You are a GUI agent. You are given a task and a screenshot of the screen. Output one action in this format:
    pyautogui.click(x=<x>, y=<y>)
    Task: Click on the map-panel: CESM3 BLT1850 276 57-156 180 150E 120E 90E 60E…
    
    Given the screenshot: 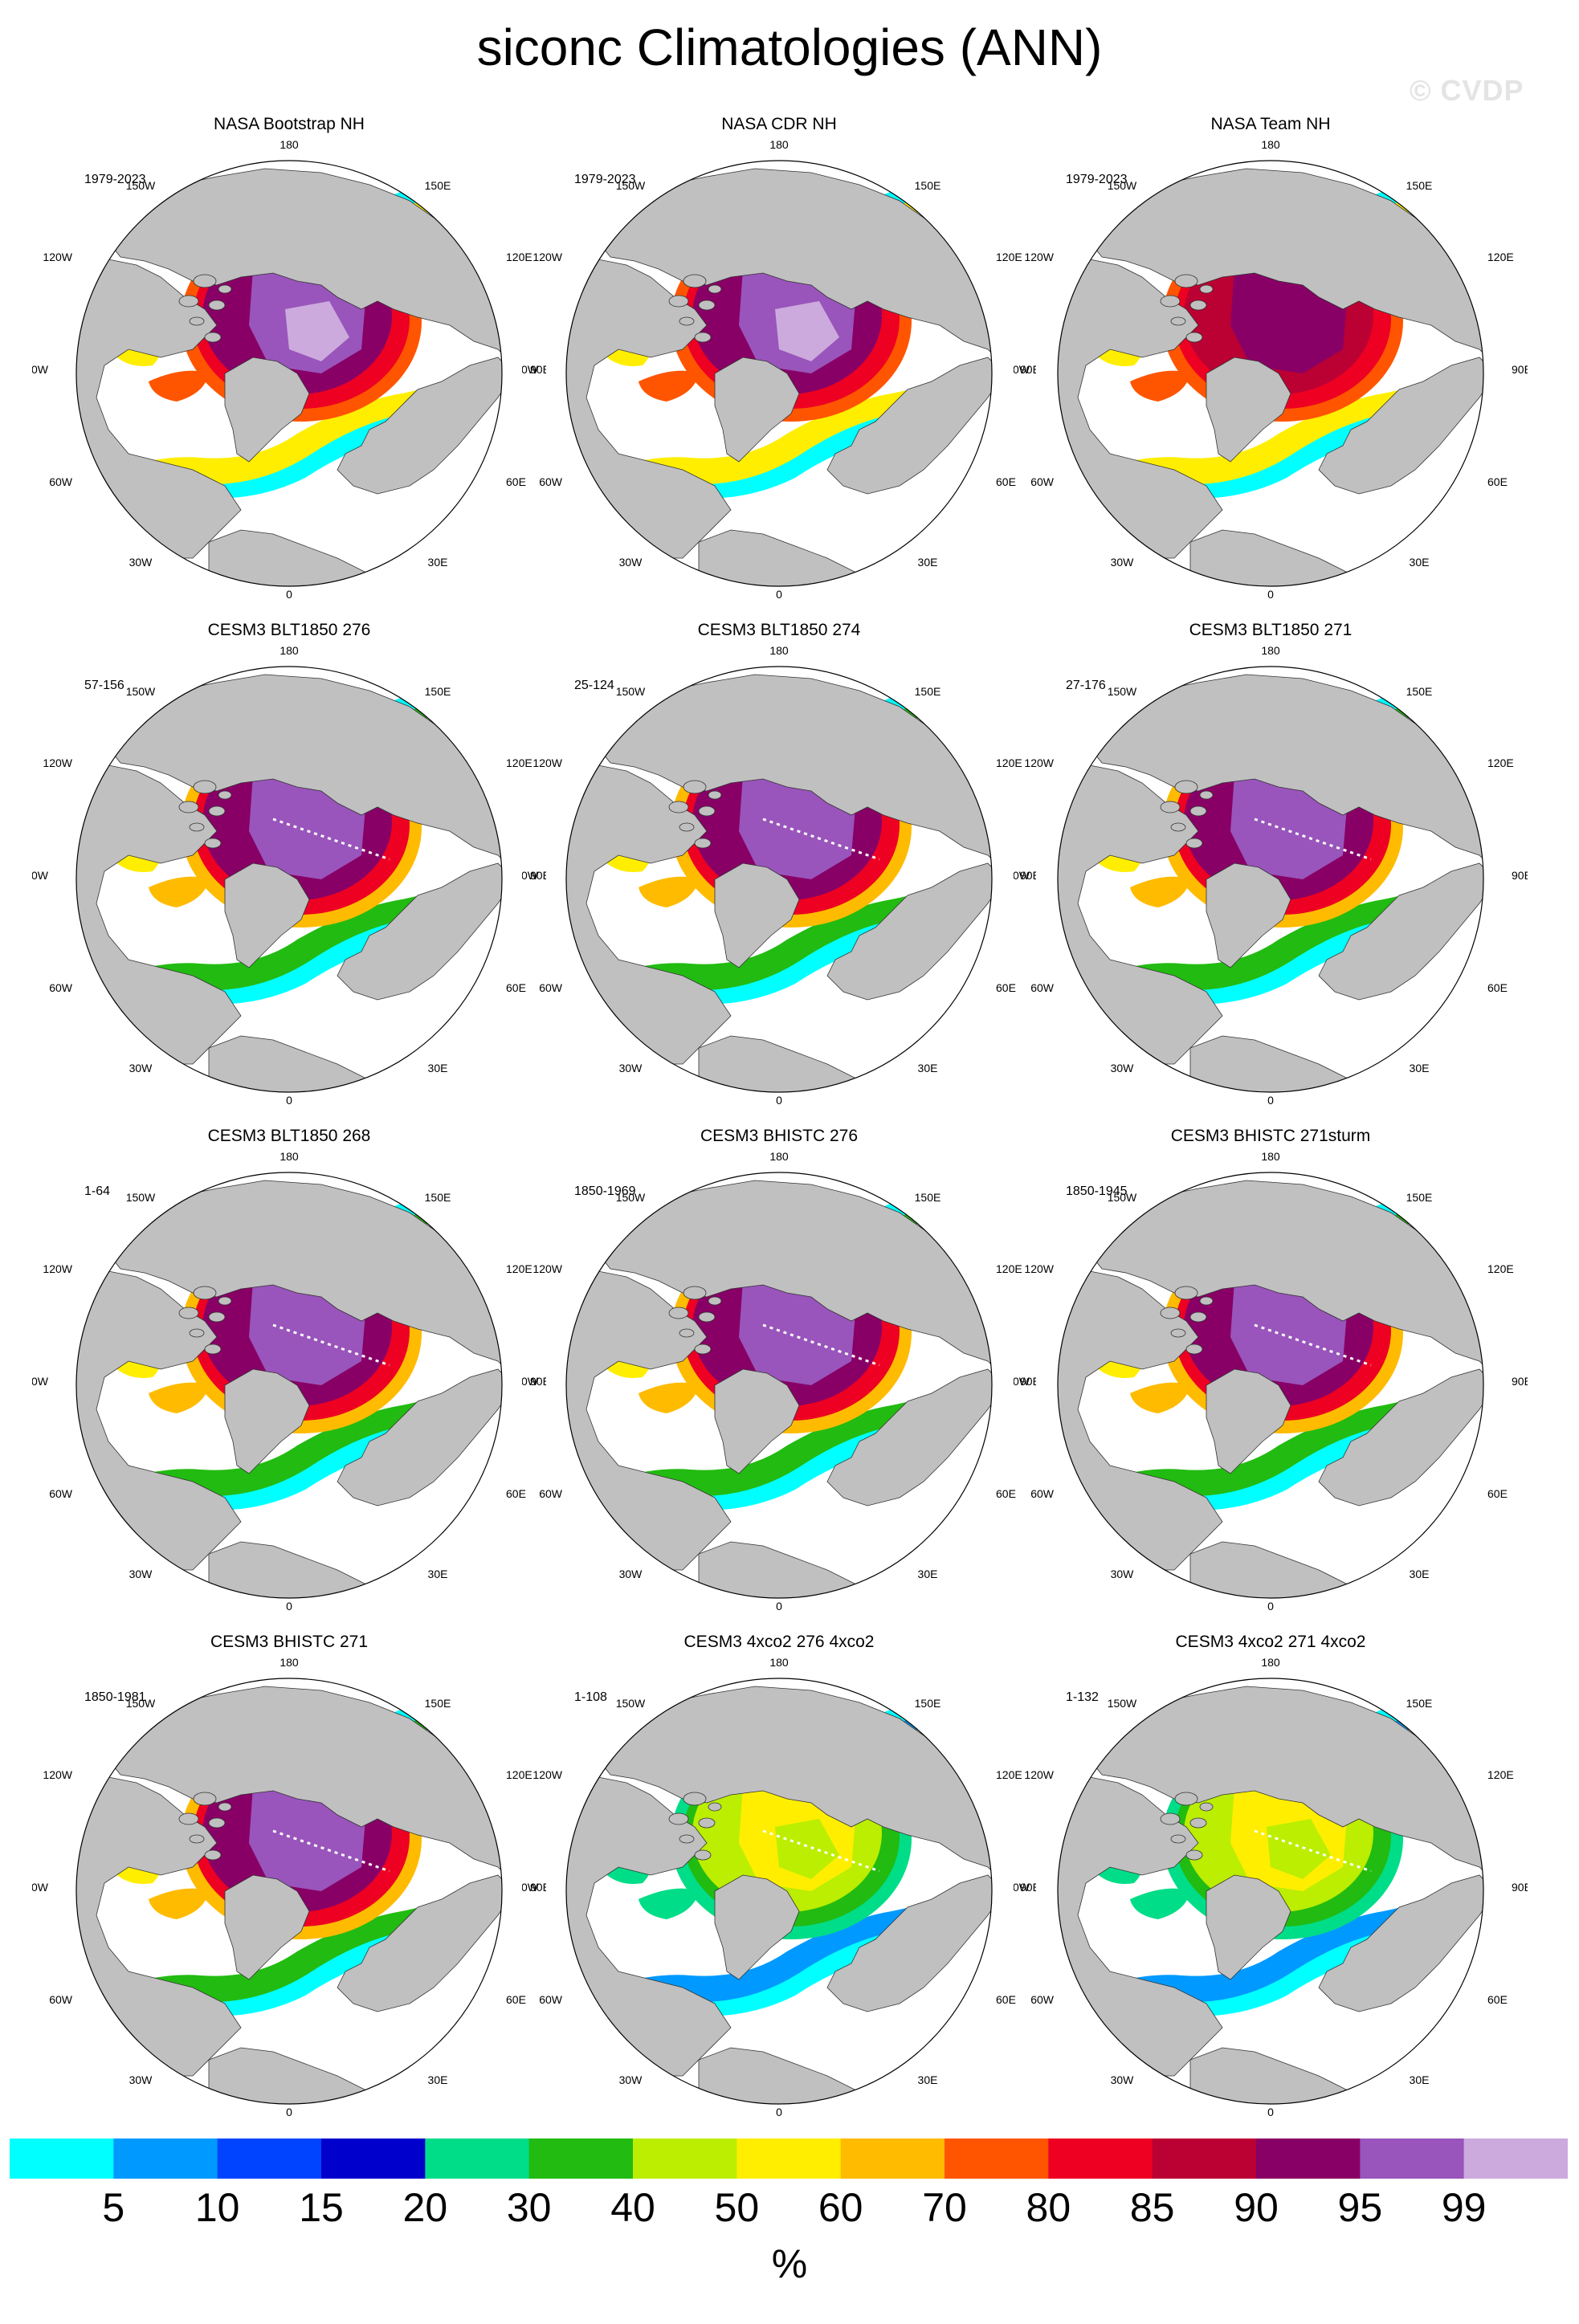 What is the action you would take?
    pyautogui.click(x=289, y=863)
    